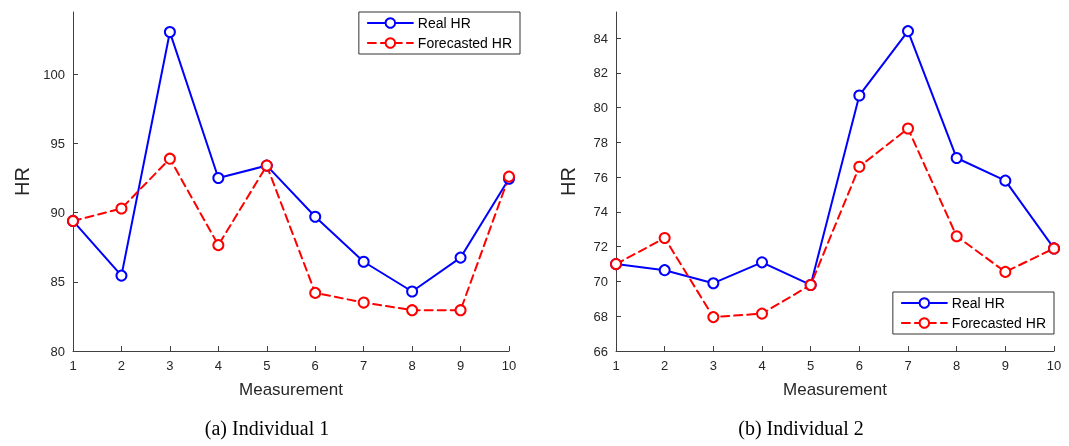  What do you see at coordinates (267, 428) in the screenshot?
I see `text: (a) Individual 1` at bounding box center [267, 428].